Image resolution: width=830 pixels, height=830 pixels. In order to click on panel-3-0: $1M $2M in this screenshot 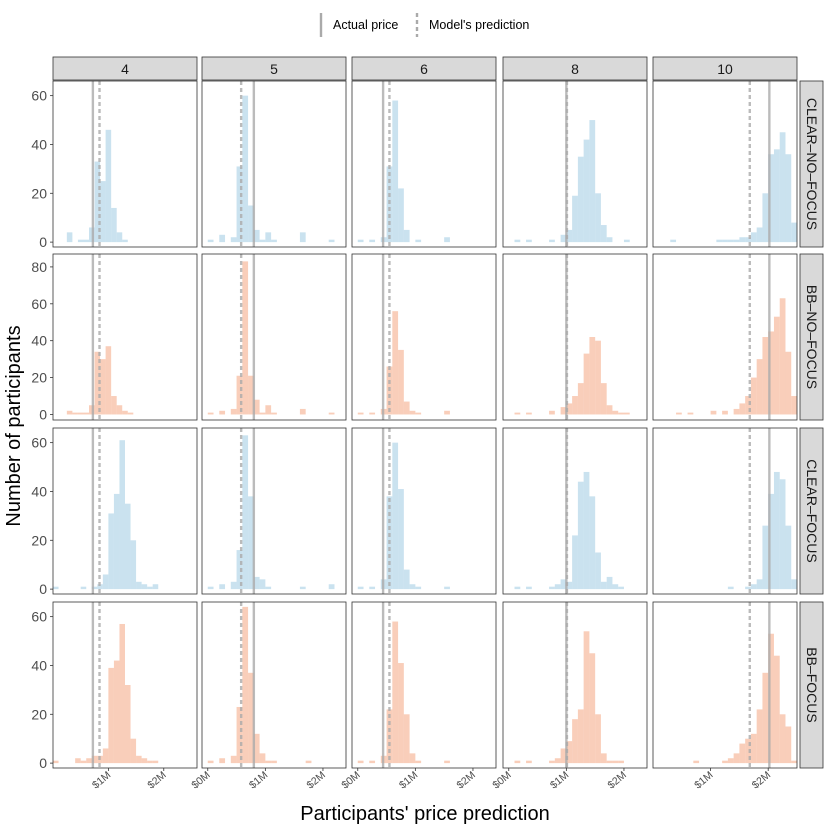, I will do `click(125, 696)`.